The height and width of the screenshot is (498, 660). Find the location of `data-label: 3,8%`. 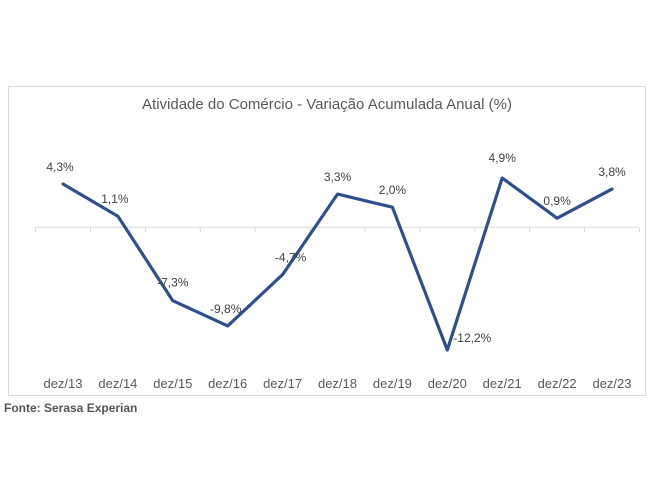

data-label: 3,8% is located at coordinates (612, 172).